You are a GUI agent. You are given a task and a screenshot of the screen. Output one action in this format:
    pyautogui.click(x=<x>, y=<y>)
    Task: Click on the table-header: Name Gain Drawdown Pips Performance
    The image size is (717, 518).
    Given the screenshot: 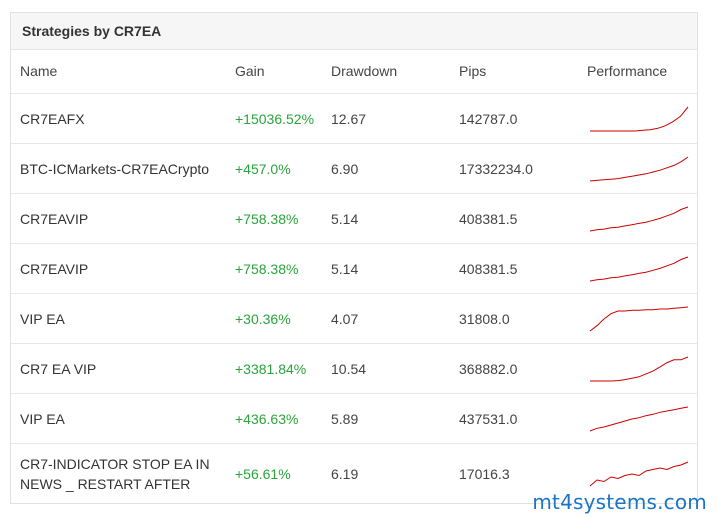 What is the action you would take?
    pyautogui.click(x=354, y=72)
    